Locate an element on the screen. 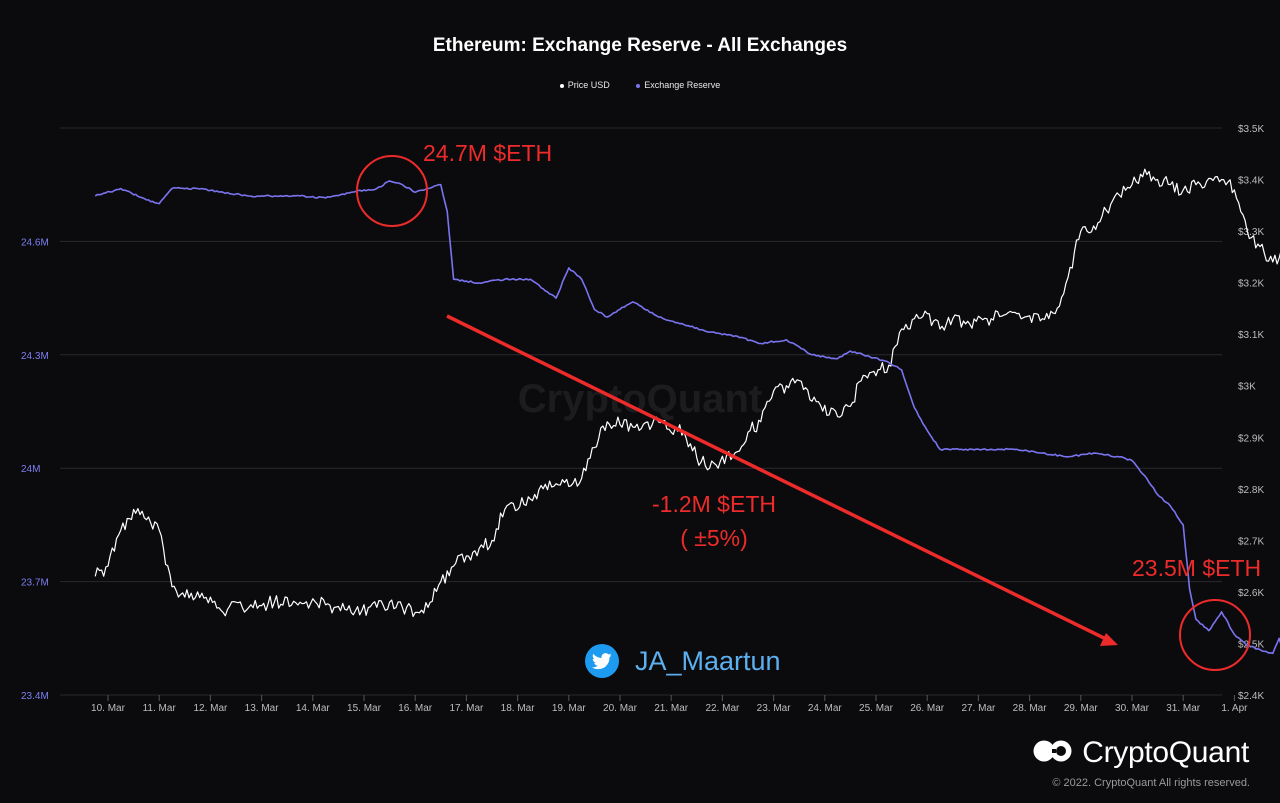  y-right-tick-label: $3.4K is located at coordinates (1251, 181).